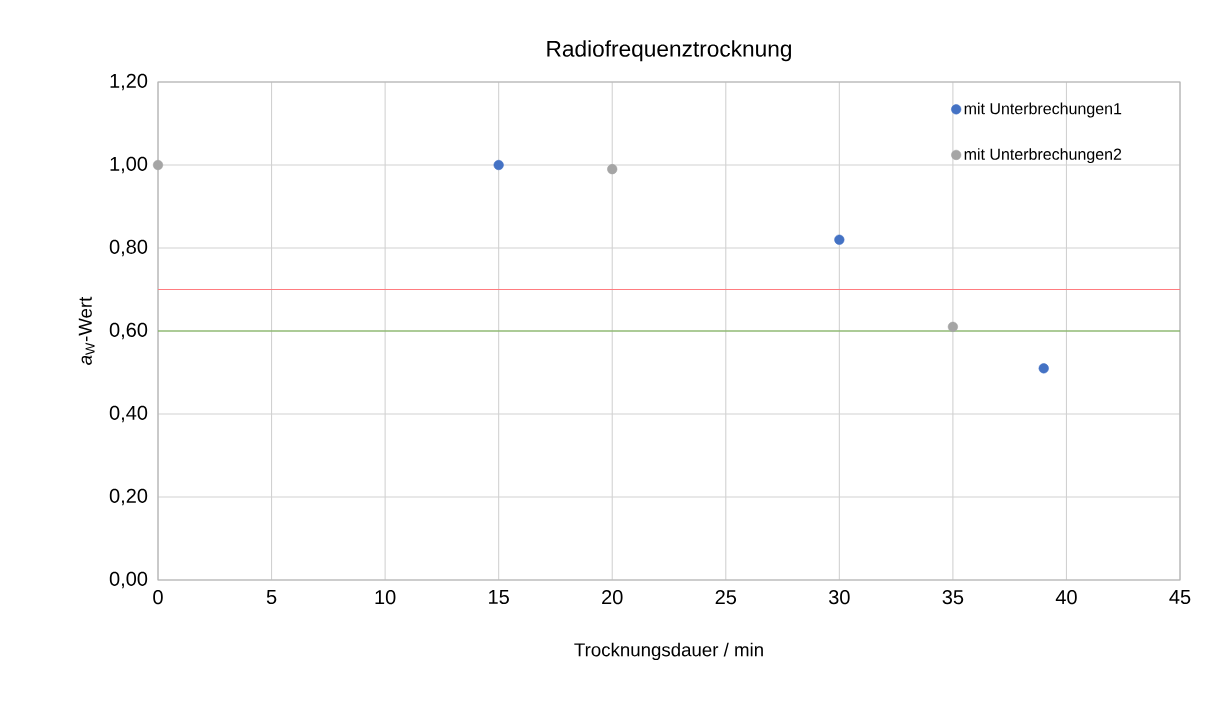  What do you see at coordinates (1180, 597) in the screenshot?
I see `x-tick-label: 45` at bounding box center [1180, 597].